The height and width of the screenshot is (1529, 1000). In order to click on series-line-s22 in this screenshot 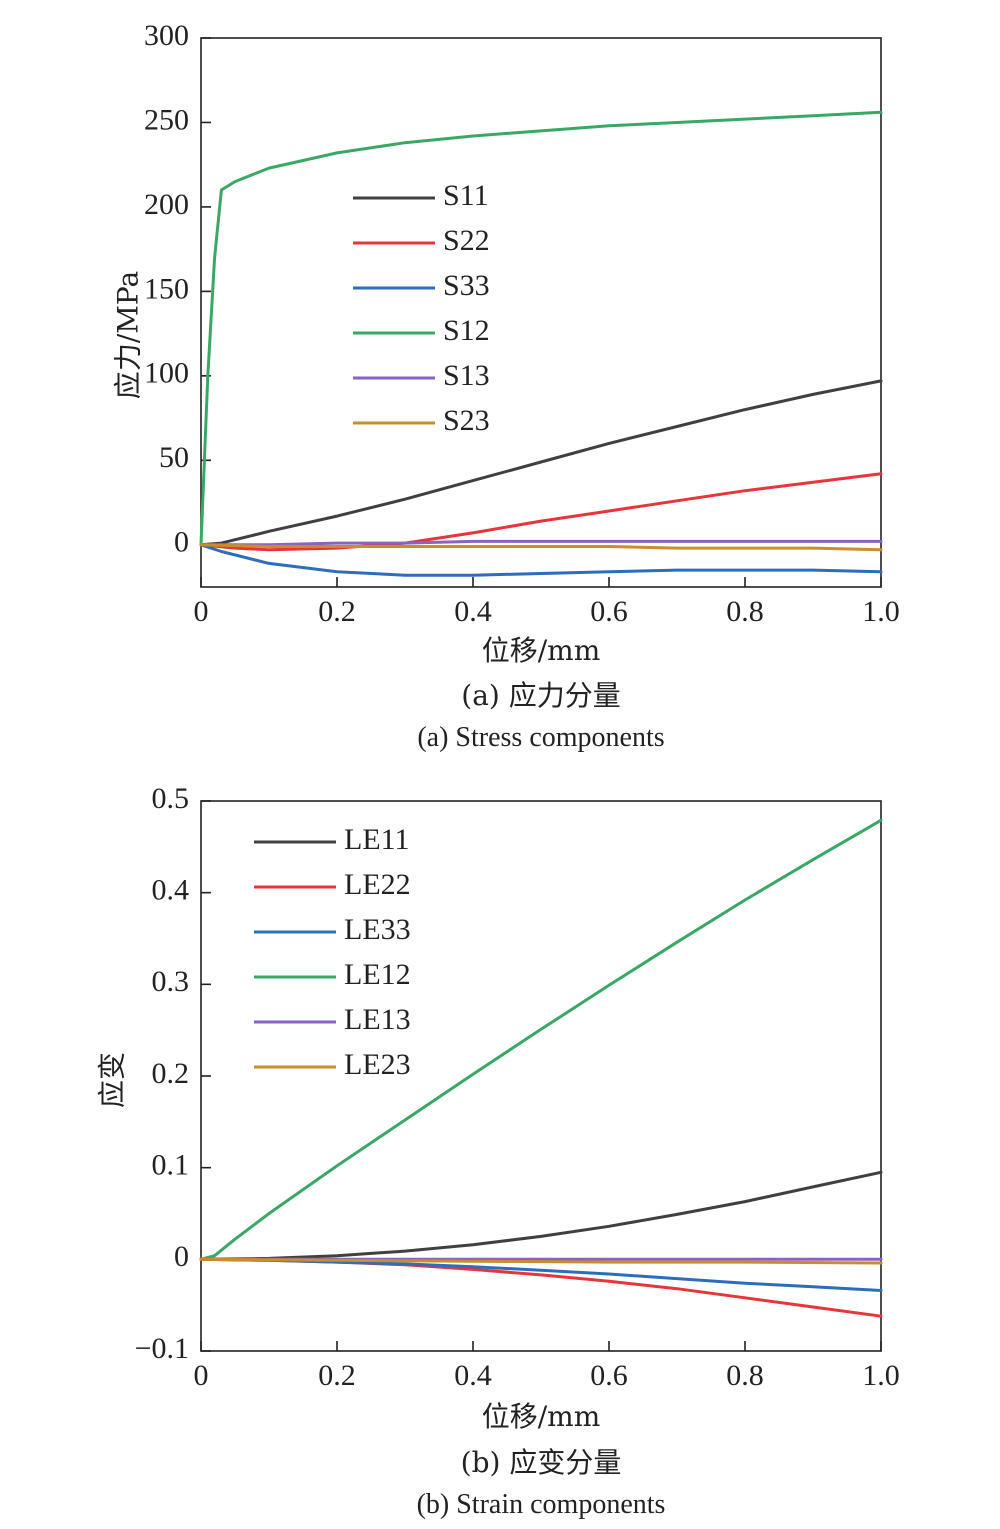, I will do `click(541, 512)`.